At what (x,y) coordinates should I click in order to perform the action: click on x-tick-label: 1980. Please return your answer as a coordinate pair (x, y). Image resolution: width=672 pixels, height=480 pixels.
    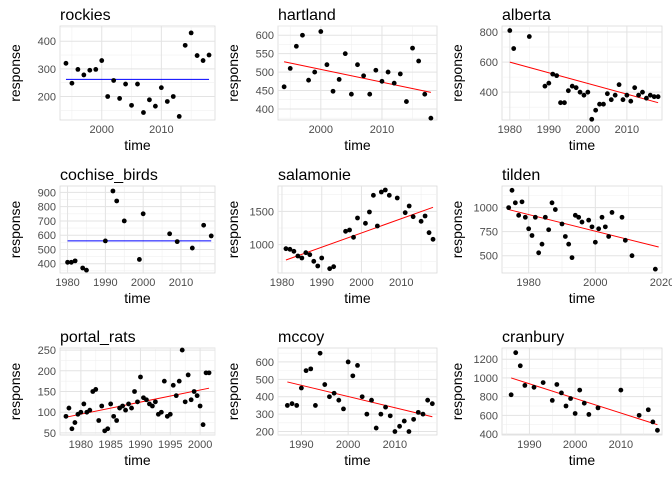
    Looking at the image, I should click on (282, 283).